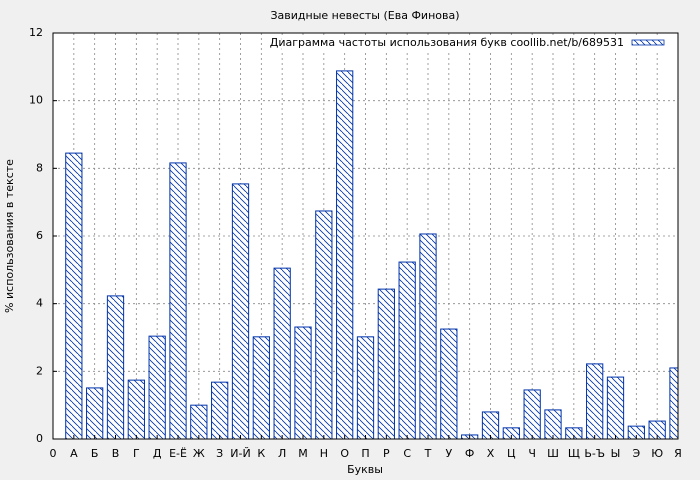 This screenshot has height=480, width=700. What do you see at coordinates (199, 453) in the screenshot?
I see `x-tick-label: Ж` at bounding box center [199, 453].